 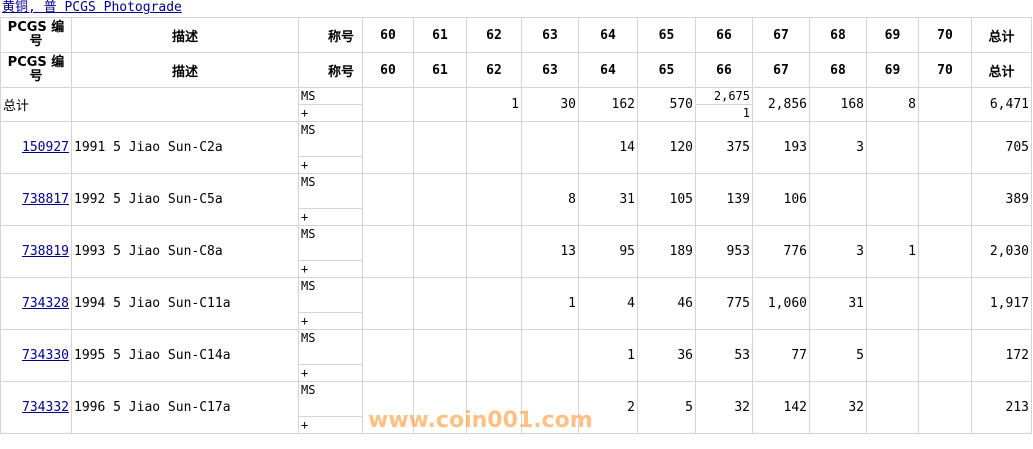 What do you see at coordinates (185, 407) in the screenshot?
I see `coin-desc: 1996 5 Jiao Sun-C17a` at bounding box center [185, 407].